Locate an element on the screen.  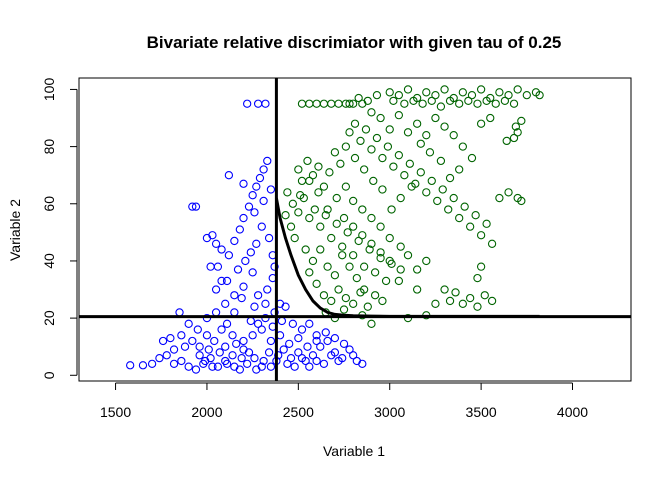
y-tick-label: 100 is located at coordinates (49, 90).